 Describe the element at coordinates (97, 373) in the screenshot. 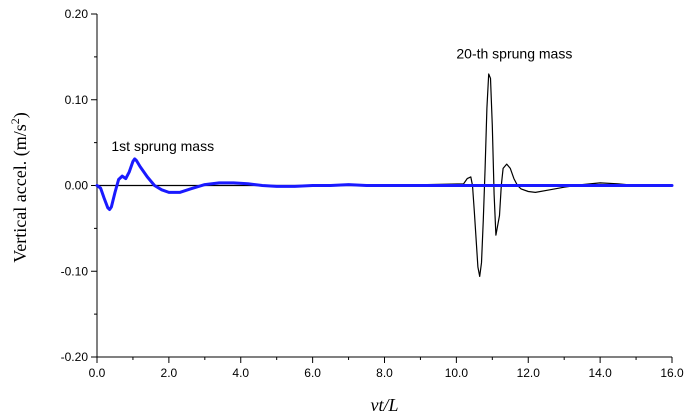

I see `x-tick-label: 0.0` at that location.